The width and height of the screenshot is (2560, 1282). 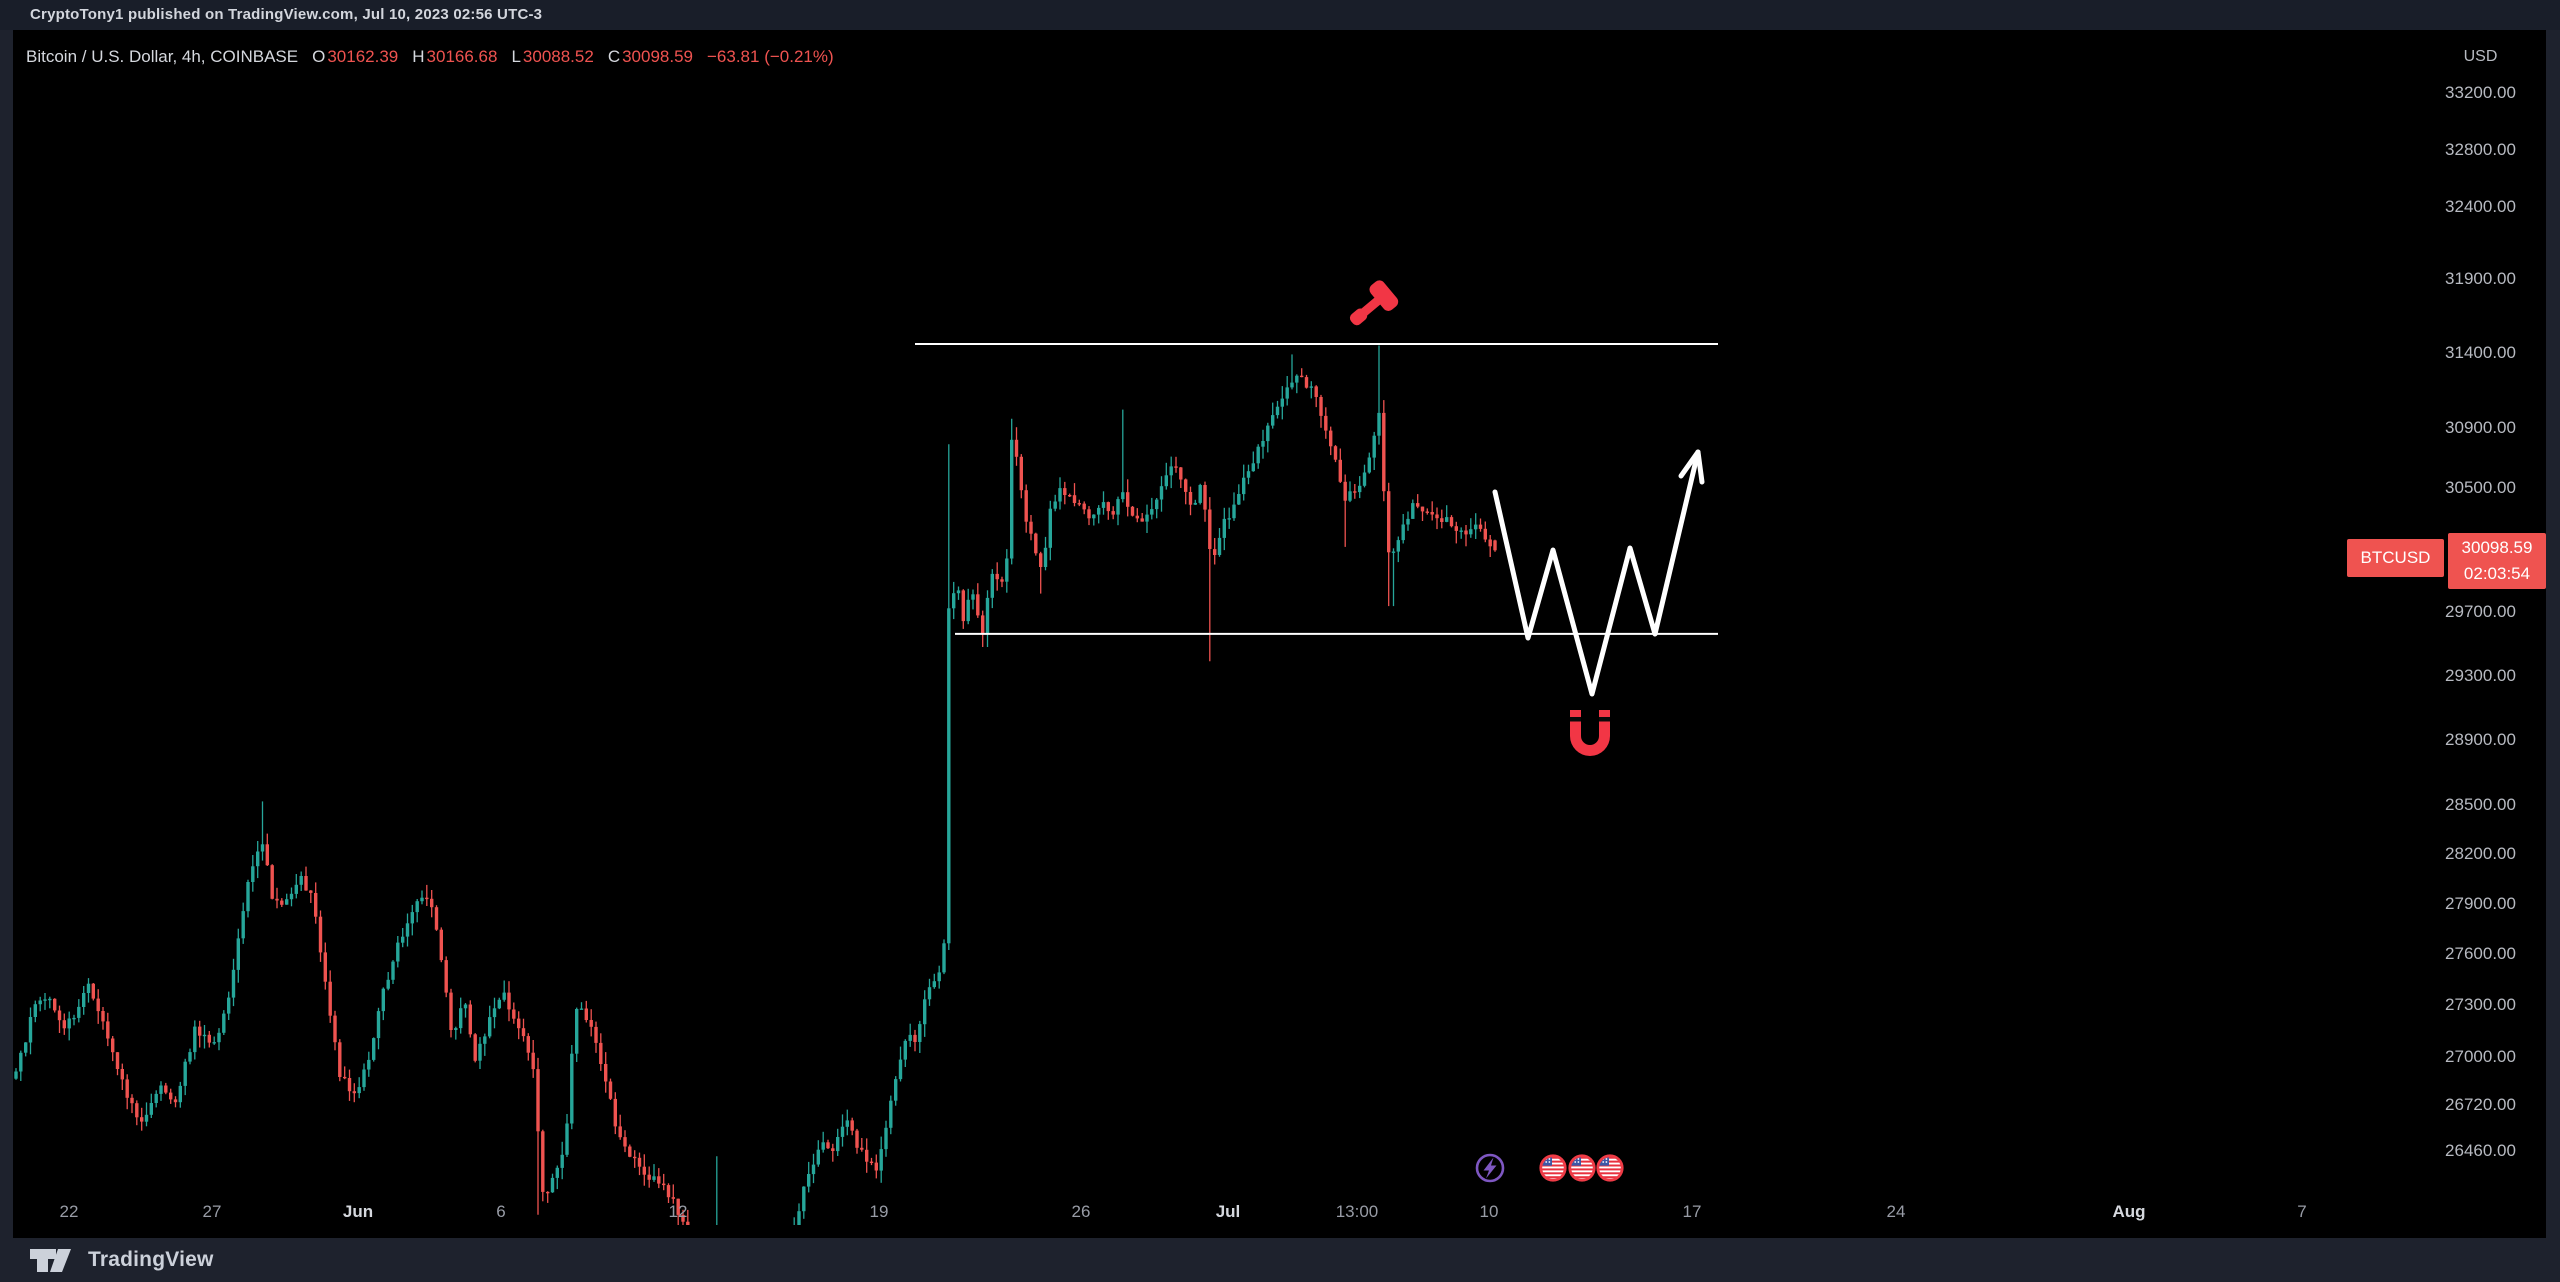 I want to click on magnet-icon, so click(x=1590, y=733).